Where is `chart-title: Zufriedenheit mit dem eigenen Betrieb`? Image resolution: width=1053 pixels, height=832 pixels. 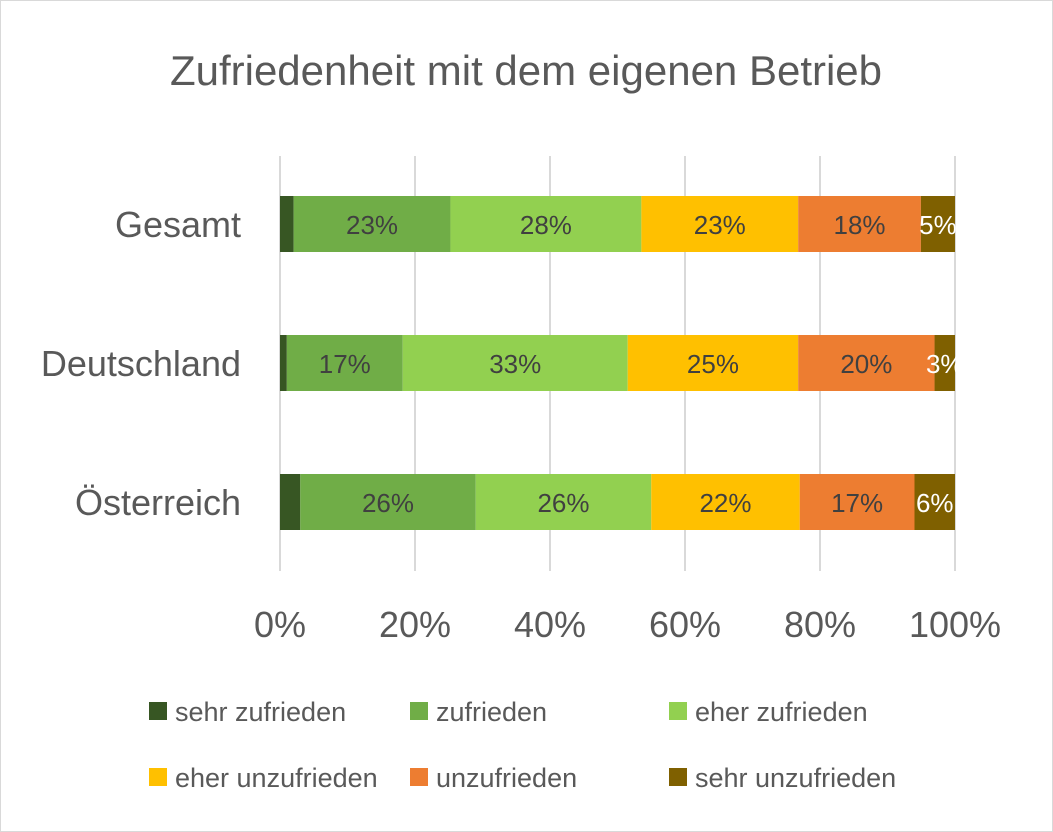 chart-title: Zufriedenheit mit dem eigenen Betrieb is located at coordinates (526, 70).